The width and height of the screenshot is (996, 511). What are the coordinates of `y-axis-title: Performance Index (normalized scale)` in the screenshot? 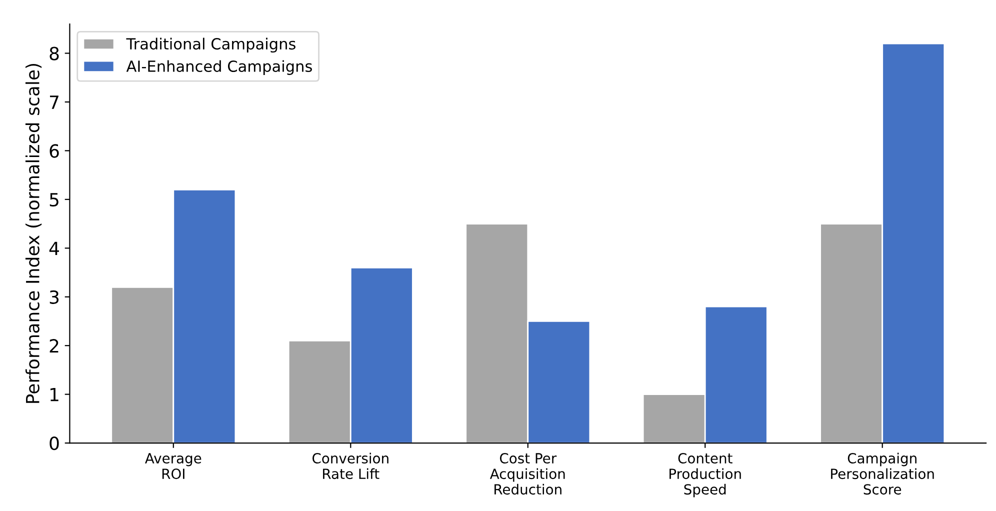 It's located at (33, 233).